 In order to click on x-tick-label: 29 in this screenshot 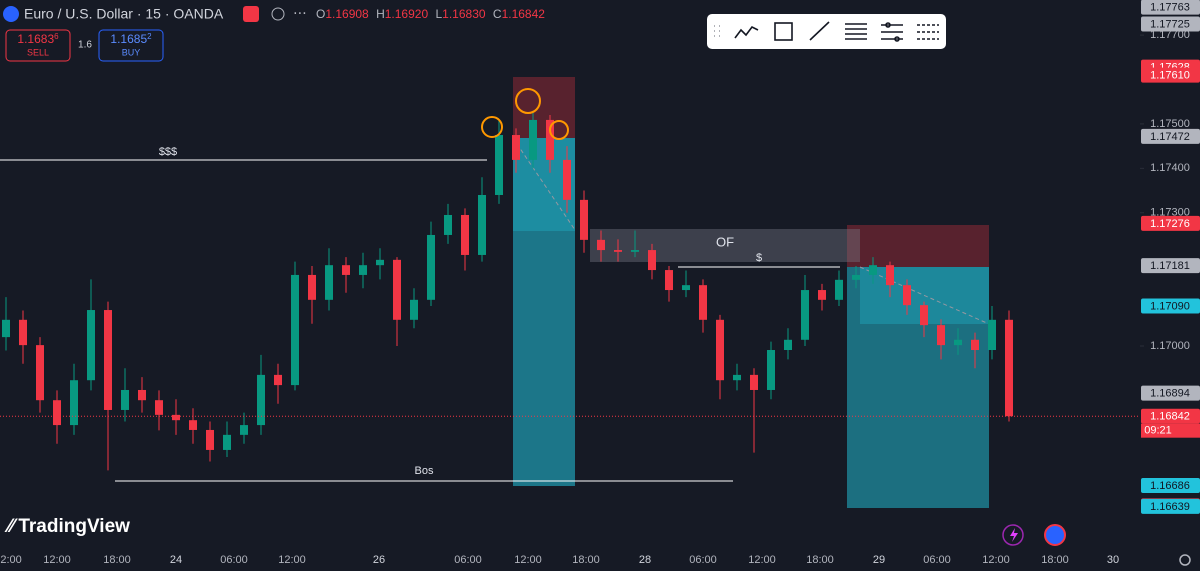, I will do `click(879, 560)`.